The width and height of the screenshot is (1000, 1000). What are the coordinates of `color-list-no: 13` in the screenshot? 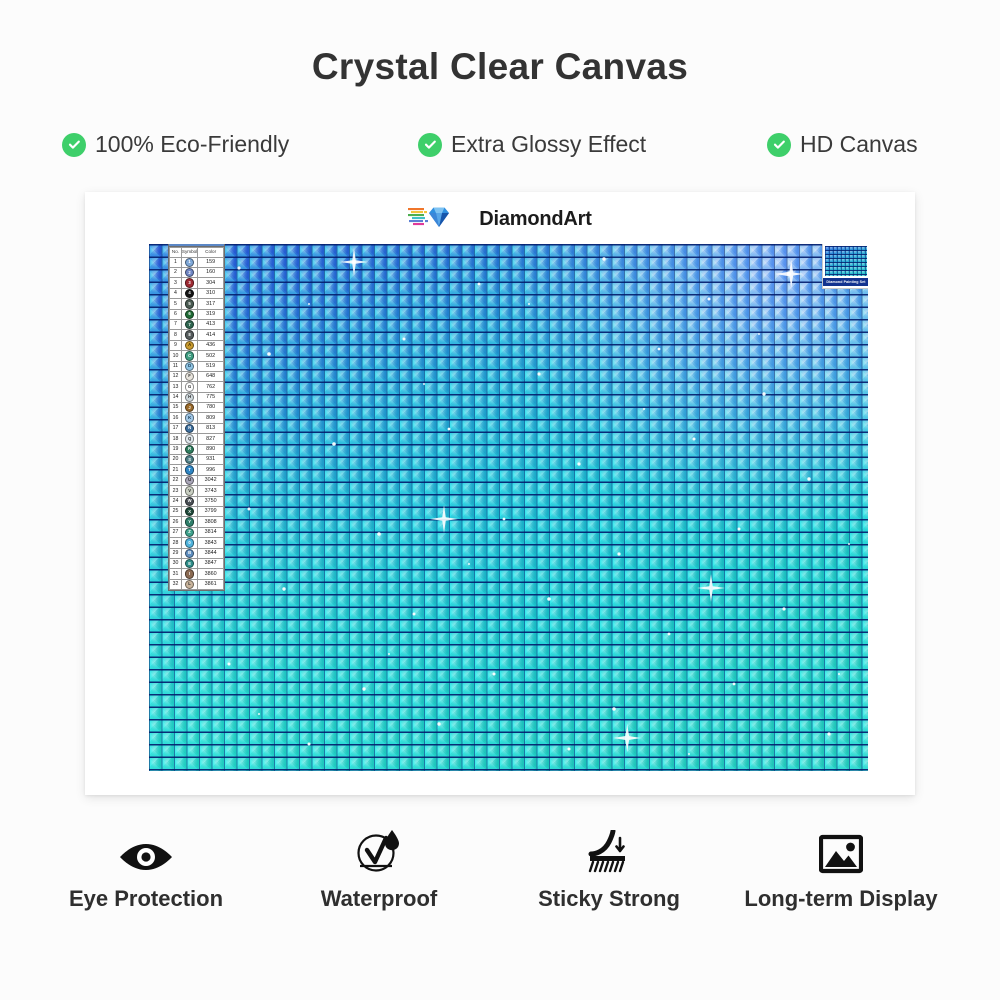 It's located at (175, 387).